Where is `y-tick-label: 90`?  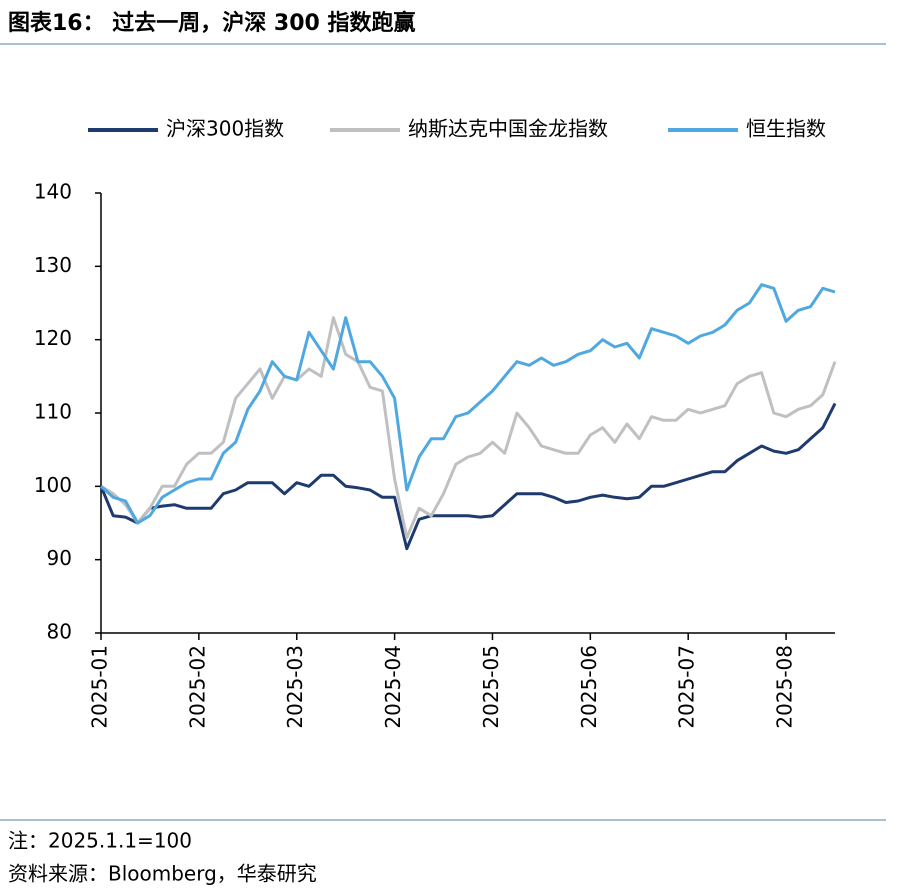 y-tick-label: 90 is located at coordinates (59, 558).